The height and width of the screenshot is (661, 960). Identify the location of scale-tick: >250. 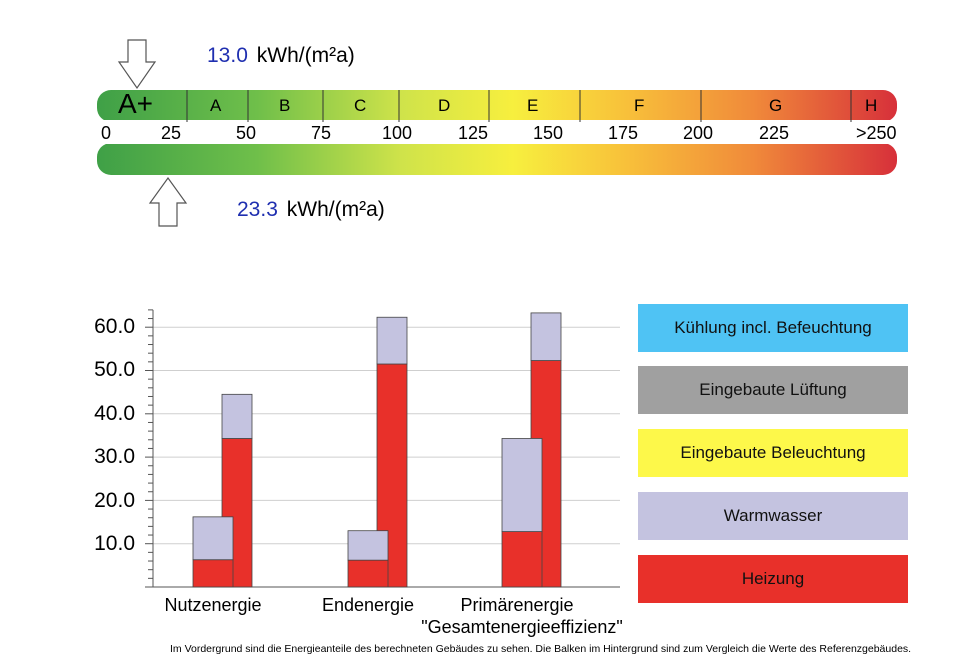
(876, 133).